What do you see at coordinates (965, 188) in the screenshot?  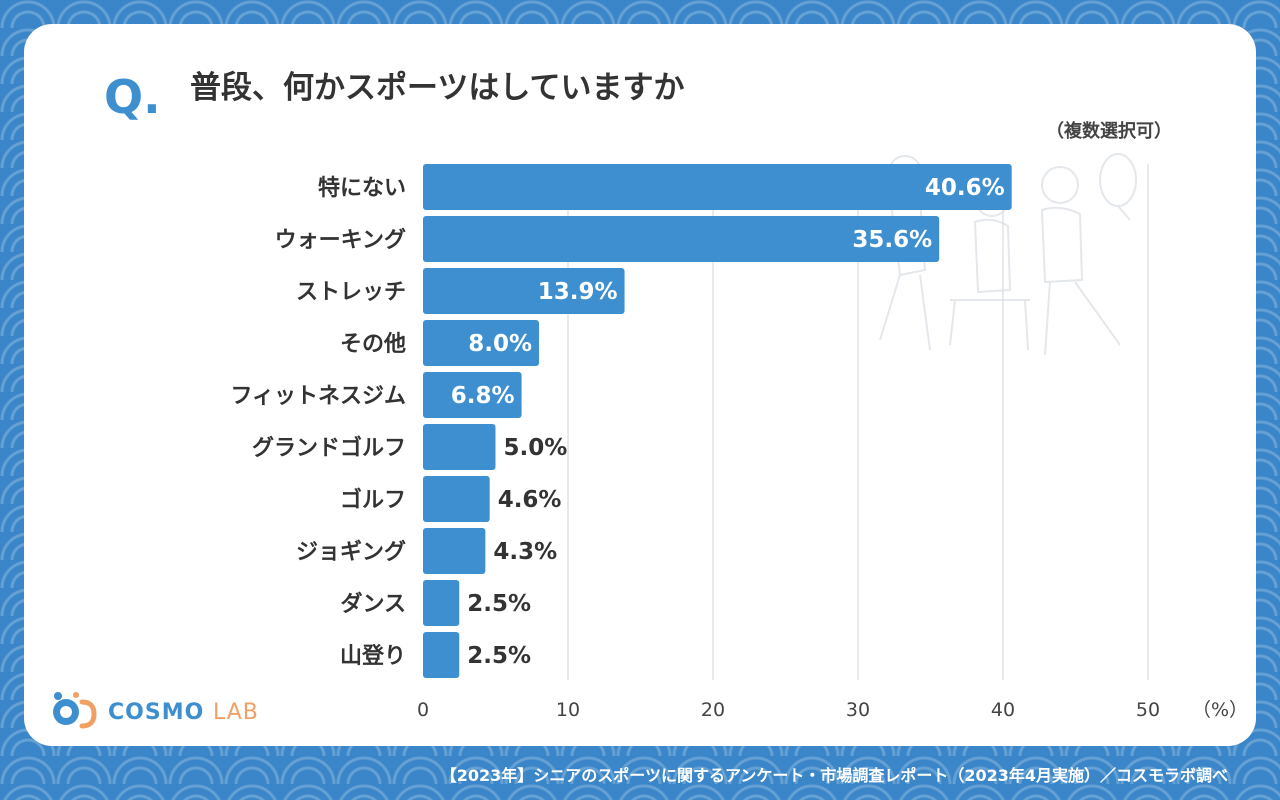 I see `value-label: 40.6%` at bounding box center [965, 188].